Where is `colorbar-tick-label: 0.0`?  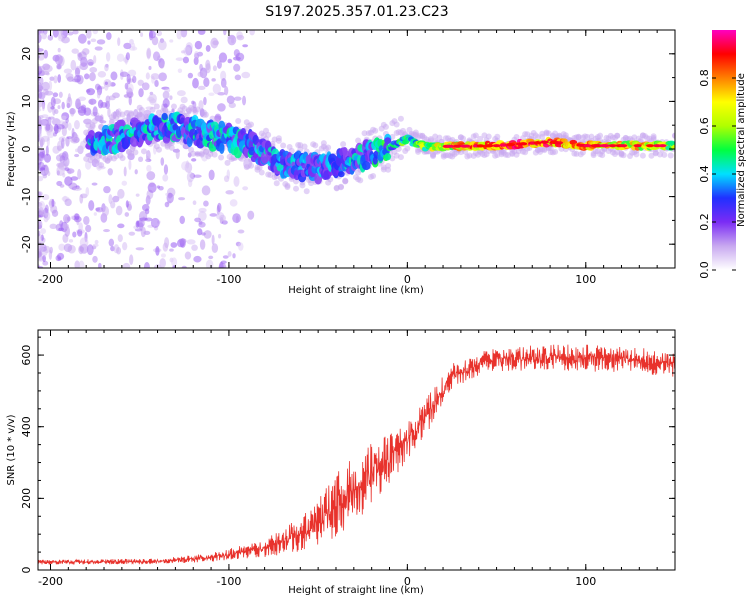
colorbar-tick-label: 0.0 is located at coordinates (704, 270).